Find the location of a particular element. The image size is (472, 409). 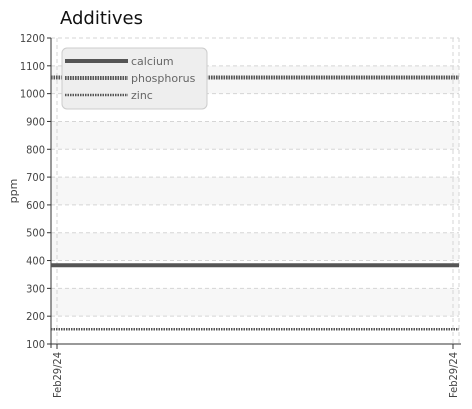

legend: calcium phosphorus zinc is located at coordinates (134, 78).